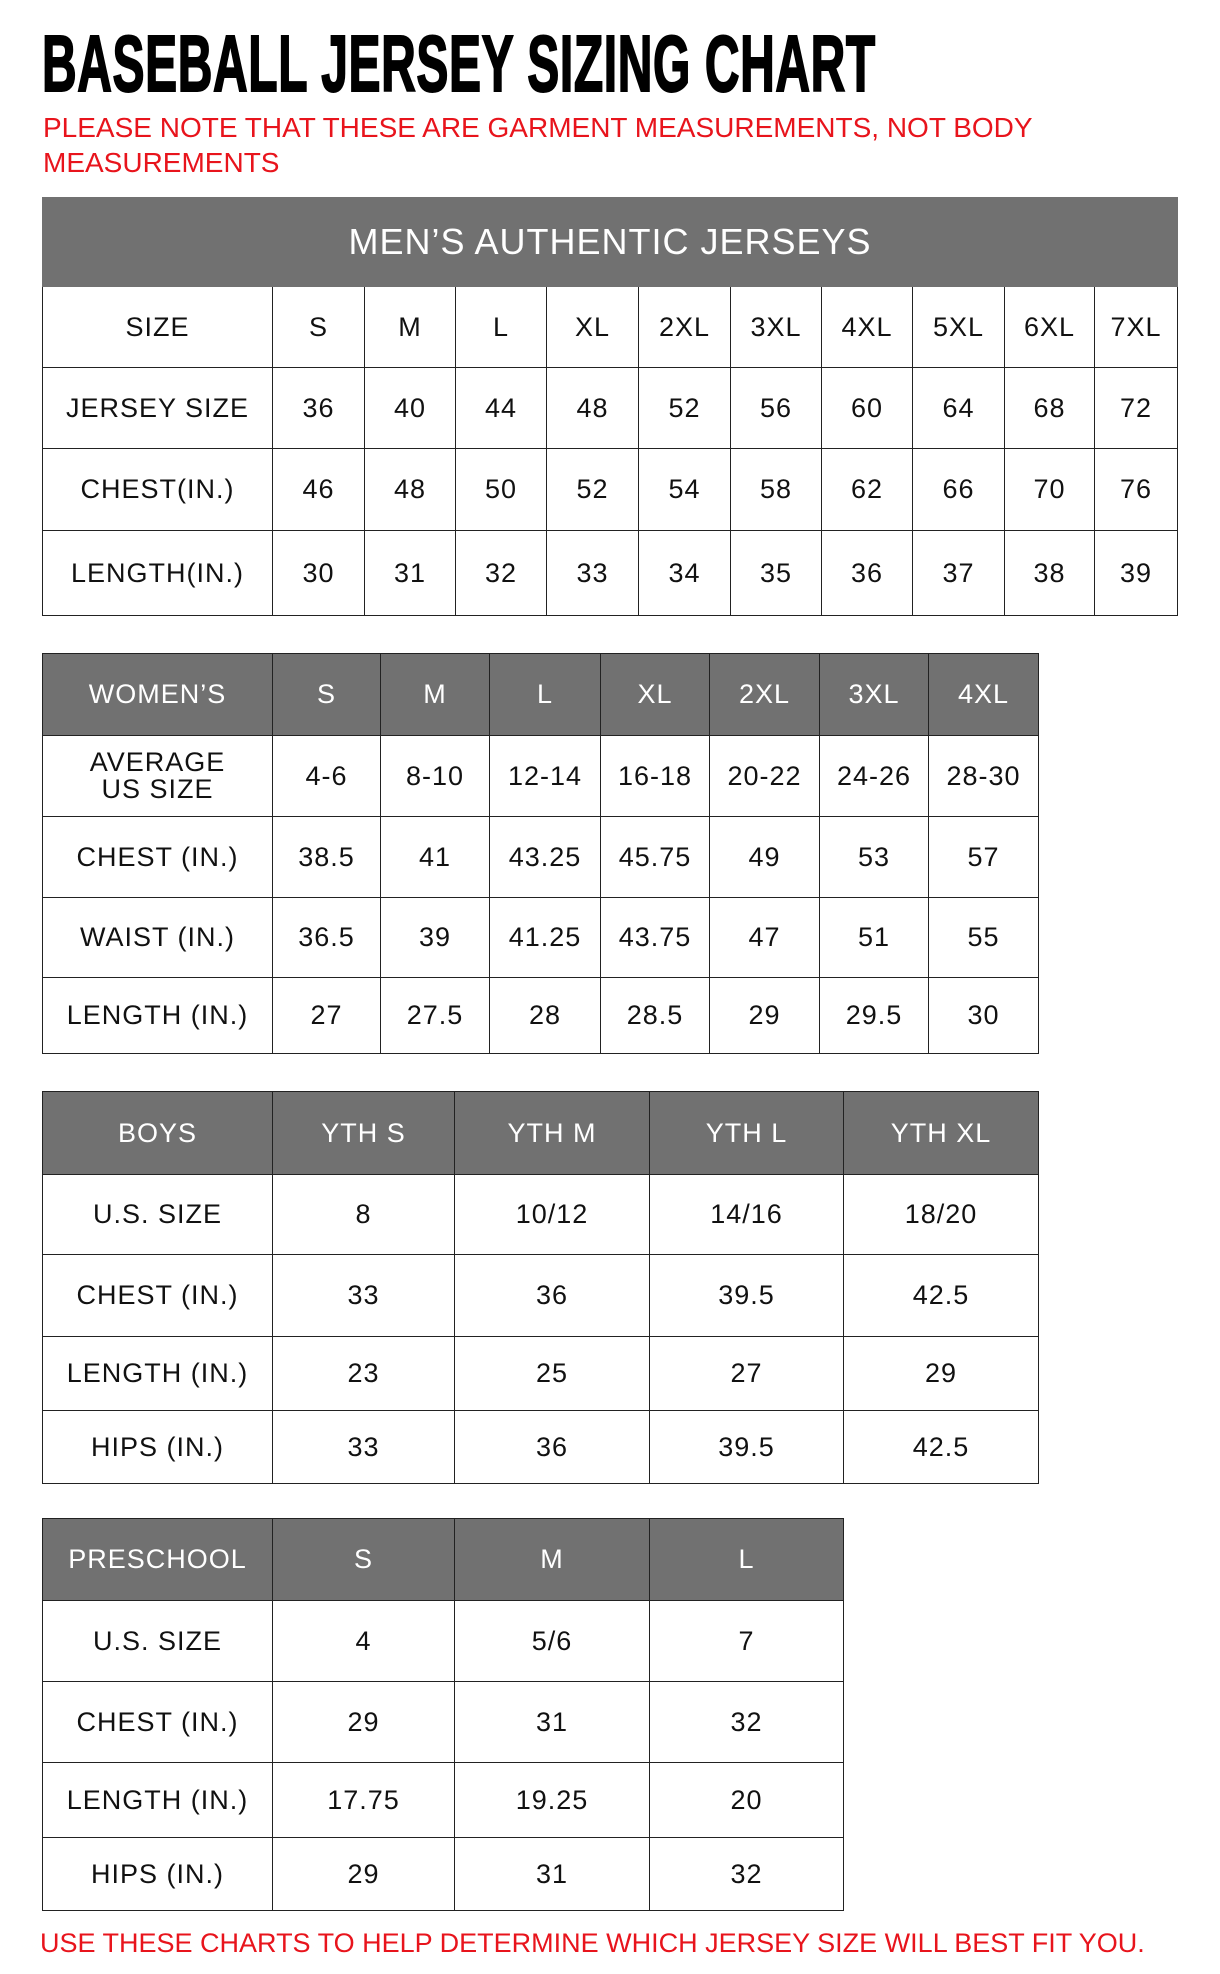 This screenshot has height=1974, width=1220. I want to click on measurement-cell: 39.5, so click(746, 1447).